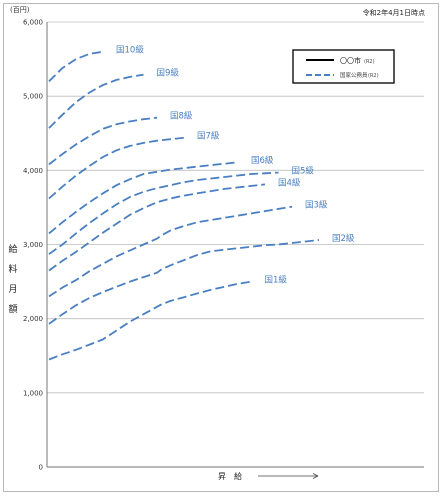  I want to click on y-tick-label: 4,000, so click(33, 171).